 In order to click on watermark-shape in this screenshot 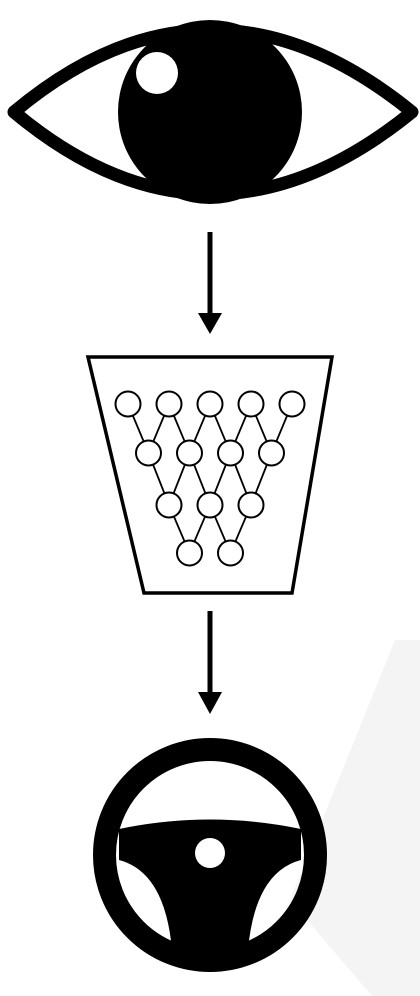, I will do `click(355, 818)`.